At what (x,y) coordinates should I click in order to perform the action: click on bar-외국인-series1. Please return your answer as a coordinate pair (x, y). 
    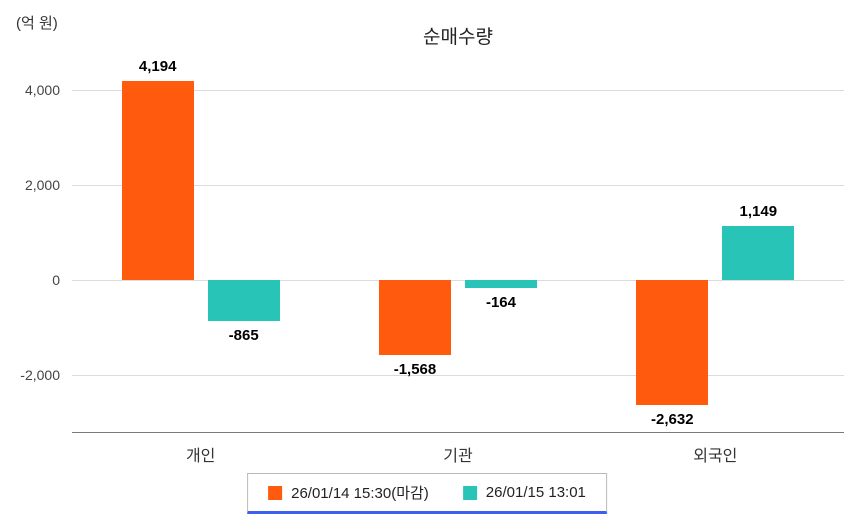
    Looking at the image, I should click on (672, 343).